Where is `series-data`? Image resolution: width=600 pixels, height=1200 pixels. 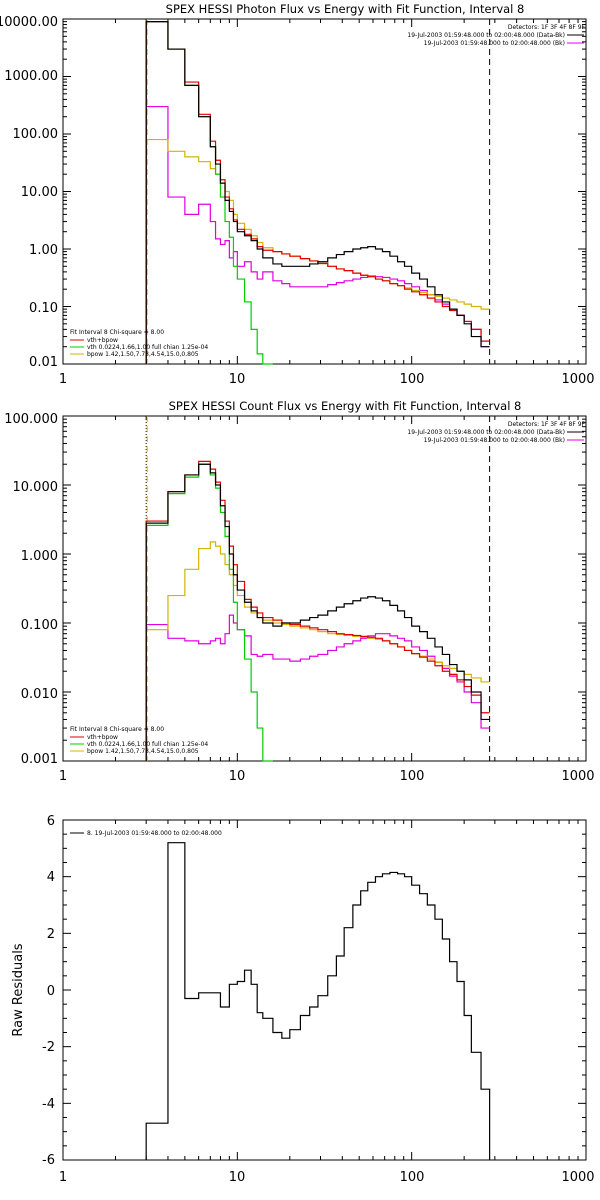
series-data is located at coordinates (317, 612).